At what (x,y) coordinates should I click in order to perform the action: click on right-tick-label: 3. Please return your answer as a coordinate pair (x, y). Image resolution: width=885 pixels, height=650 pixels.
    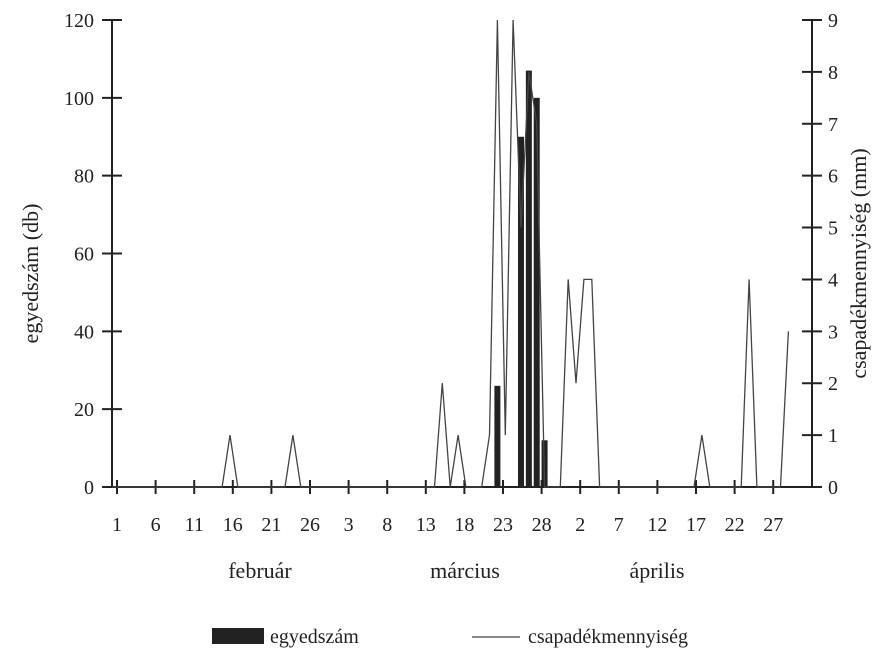
    Looking at the image, I should click on (833, 332).